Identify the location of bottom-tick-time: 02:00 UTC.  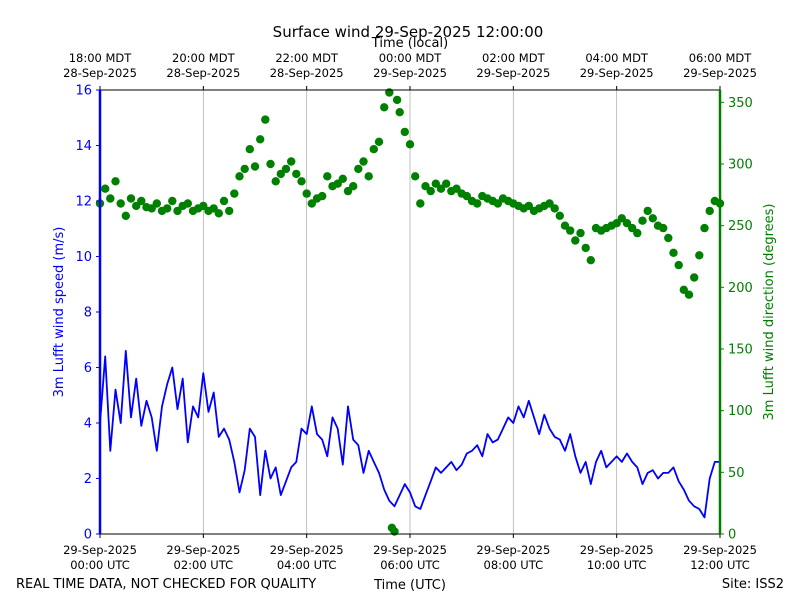
(204, 565).